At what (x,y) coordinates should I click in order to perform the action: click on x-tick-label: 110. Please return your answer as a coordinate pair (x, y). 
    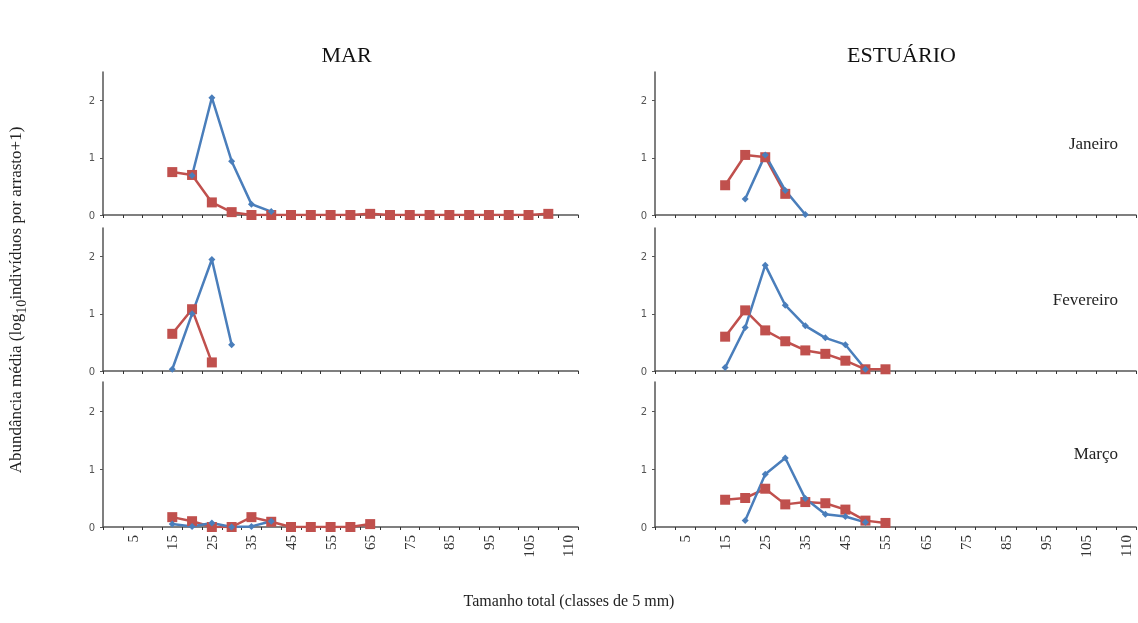
    Looking at the image, I should click on (568, 546).